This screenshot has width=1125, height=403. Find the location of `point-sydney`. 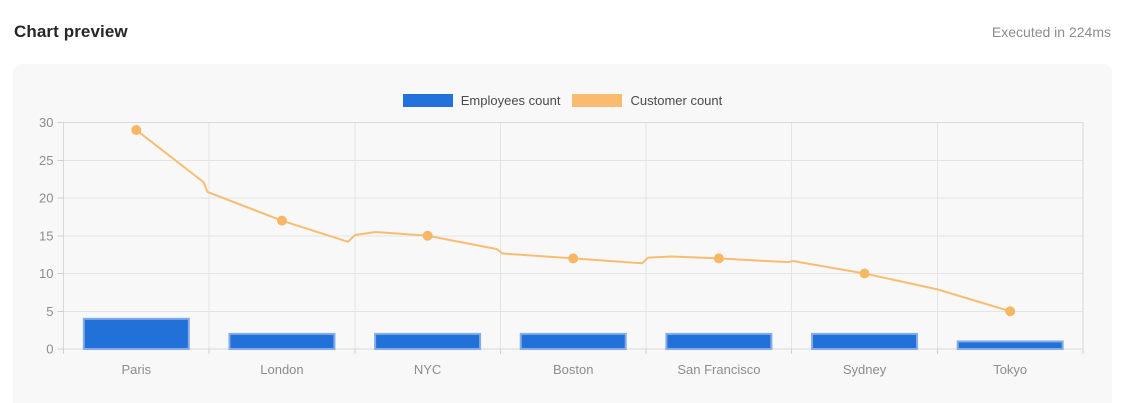

point-sydney is located at coordinates (864, 273).